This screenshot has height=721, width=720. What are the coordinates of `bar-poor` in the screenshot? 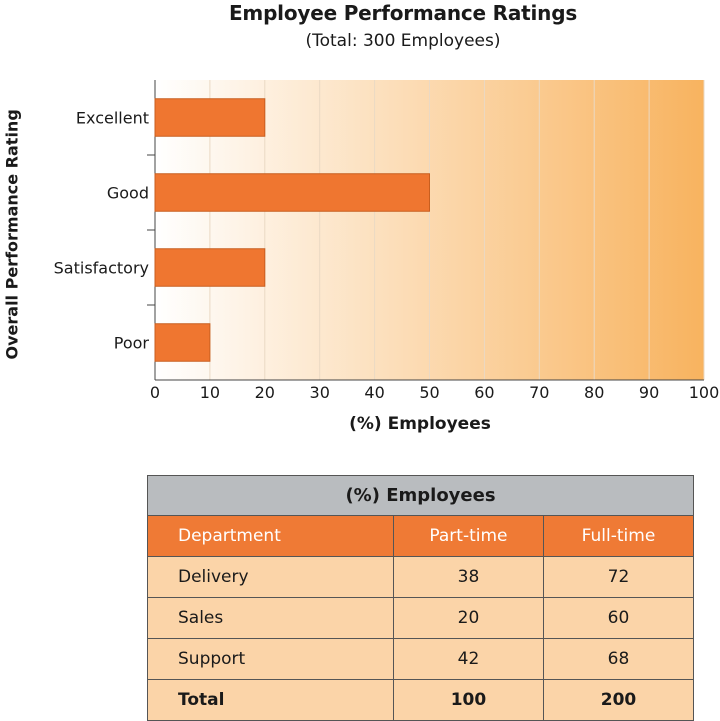 It's located at (182, 342).